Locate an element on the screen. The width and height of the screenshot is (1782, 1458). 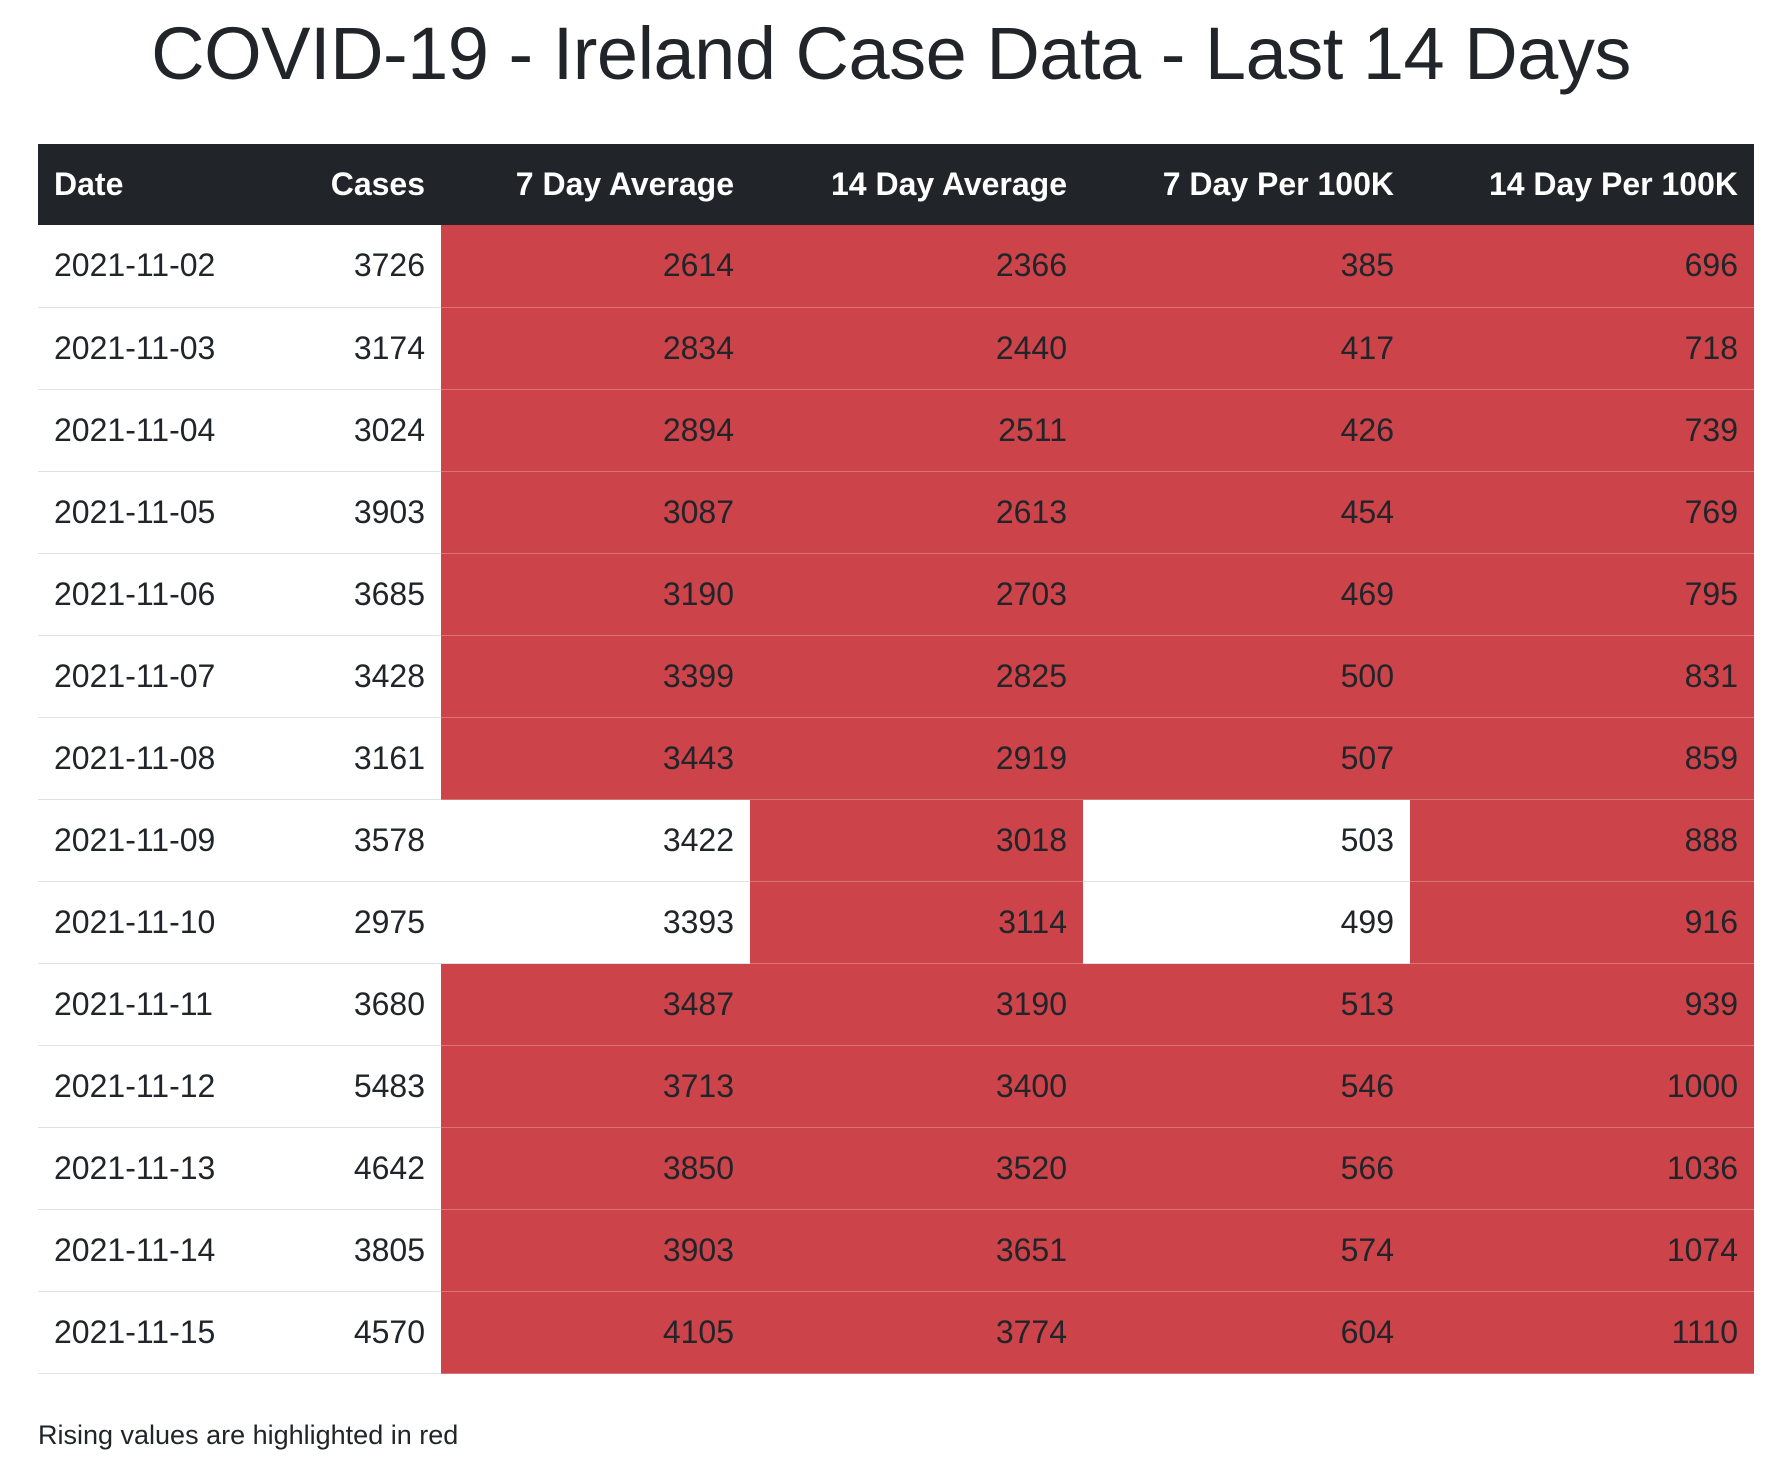
table-row: 2021-11-14 3805 3903 3651 574 1074 is located at coordinates (896, 1250).